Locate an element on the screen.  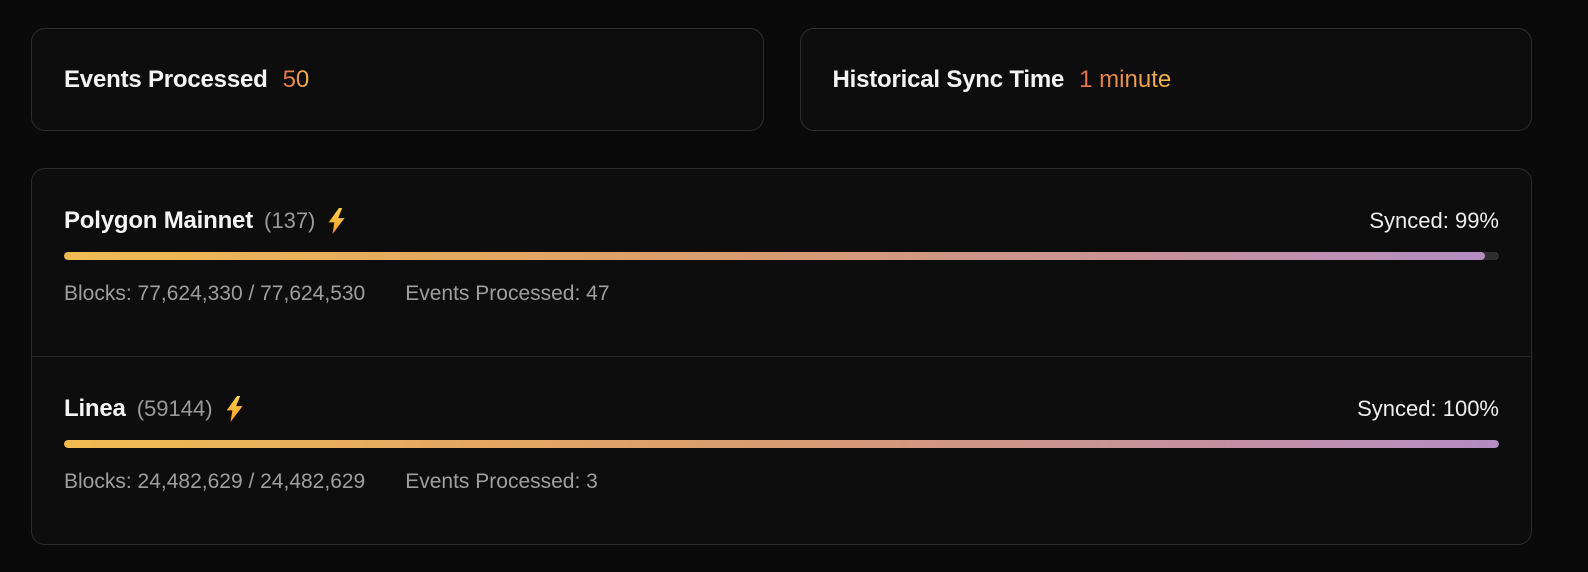
events-processed-count: Events Processed: 3 is located at coordinates (501, 481).